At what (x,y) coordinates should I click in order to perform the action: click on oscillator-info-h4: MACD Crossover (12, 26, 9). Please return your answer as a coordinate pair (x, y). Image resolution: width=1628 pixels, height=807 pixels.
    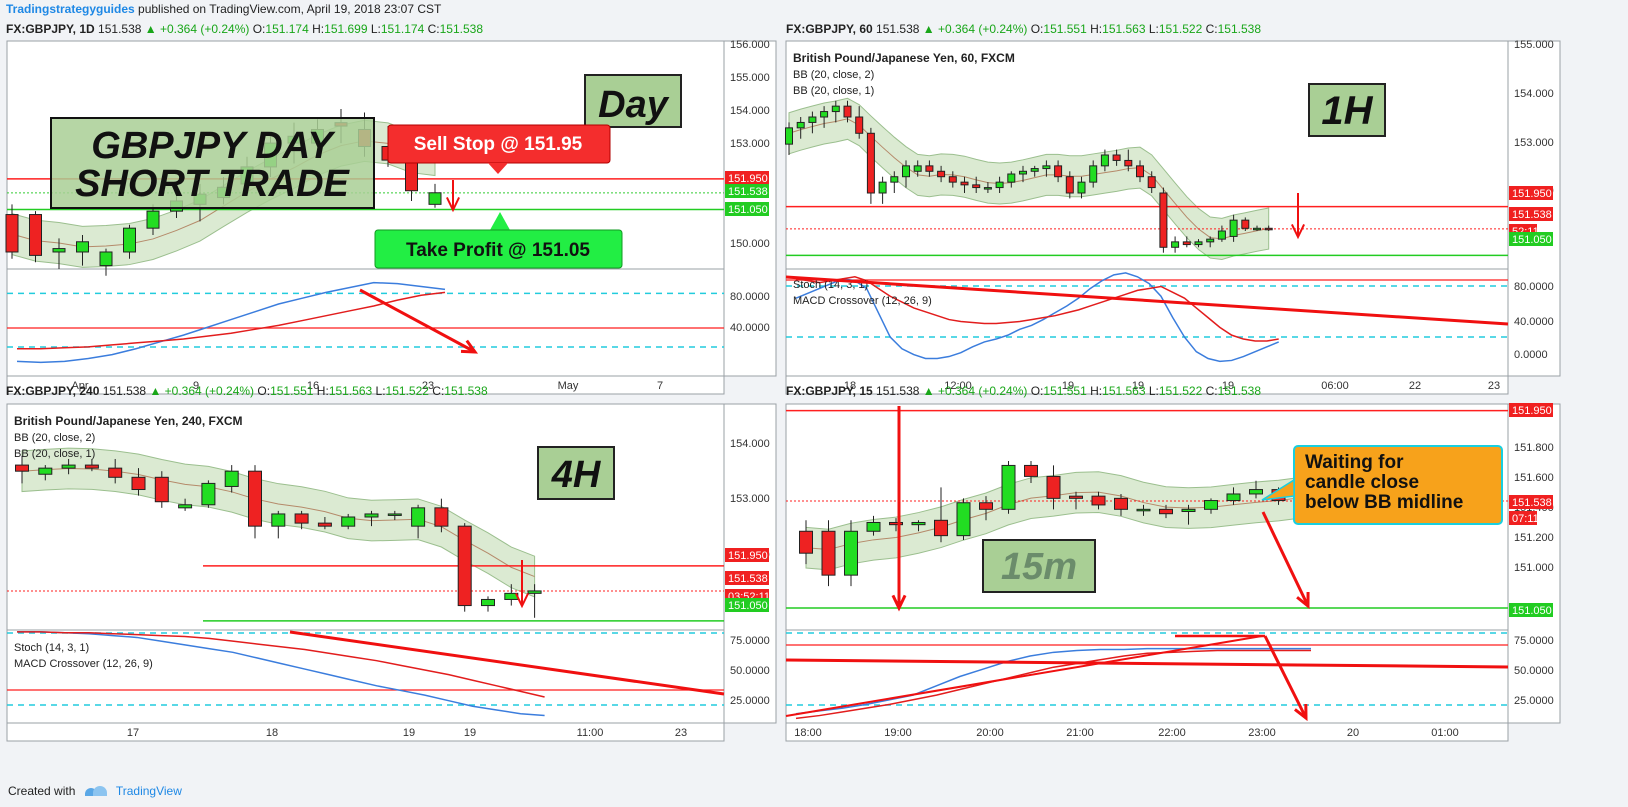
    Looking at the image, I should click on (83, 664).